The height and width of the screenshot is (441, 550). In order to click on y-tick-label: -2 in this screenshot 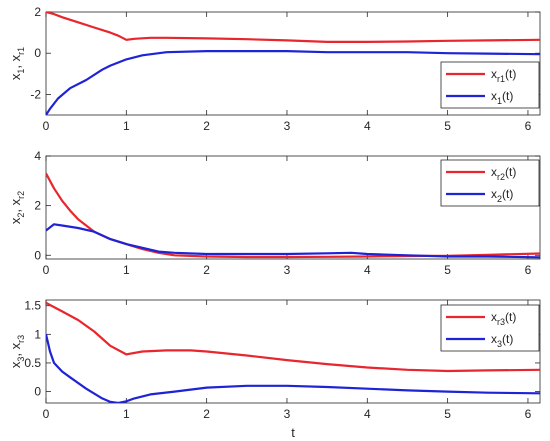, I will do `click(35, 94)`.